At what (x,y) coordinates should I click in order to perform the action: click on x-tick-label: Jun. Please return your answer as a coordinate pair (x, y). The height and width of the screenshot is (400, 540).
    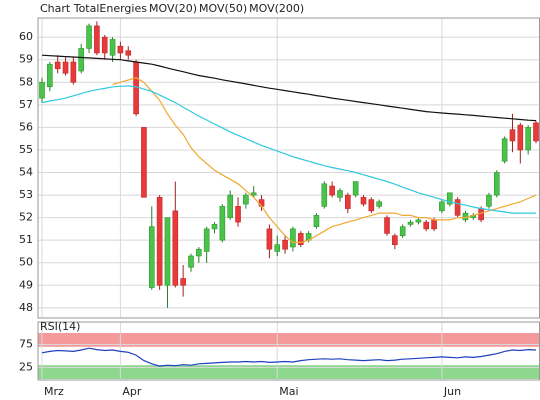
    Looking at the image, I should click on (452, 391).